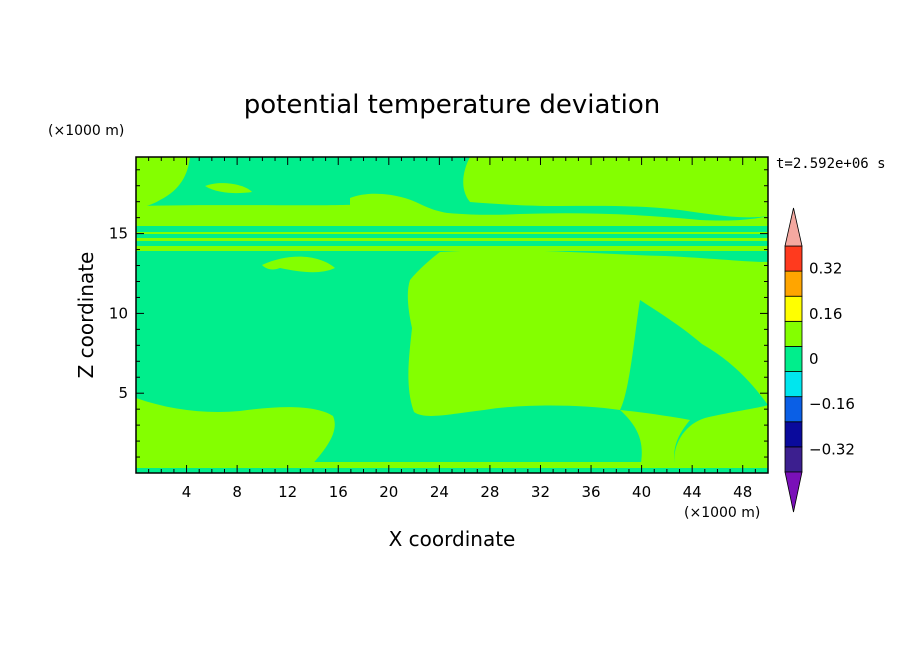 This screenshot has height=654, width=904. What do you see at coordinates (587, 359) in the screenshot?
I see `positive-region-right-mass` at bounding box center [587, 359].